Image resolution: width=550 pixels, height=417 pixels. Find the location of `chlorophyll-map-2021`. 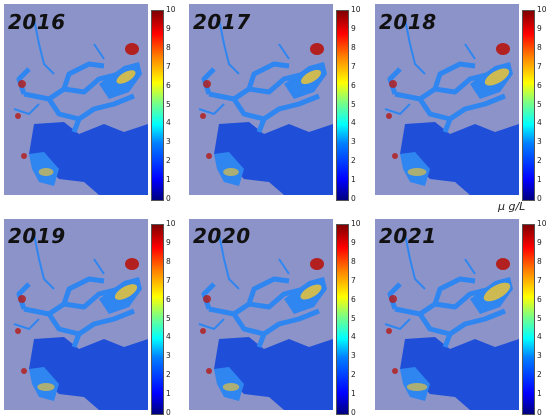

chlorophyll-map-2021 is located at coordinates (447, 314).